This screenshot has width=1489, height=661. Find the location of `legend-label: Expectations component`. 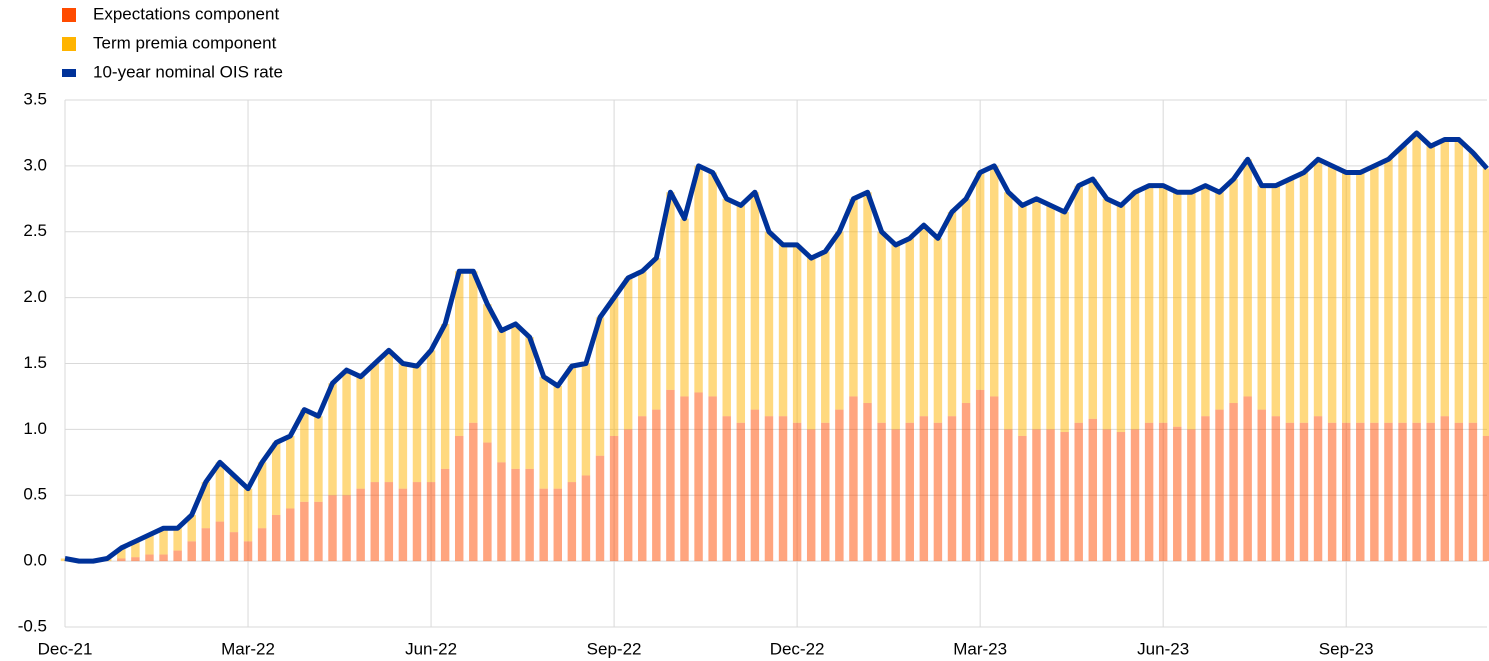

legend-label: Expectations component is located at coordinates (186, 13).